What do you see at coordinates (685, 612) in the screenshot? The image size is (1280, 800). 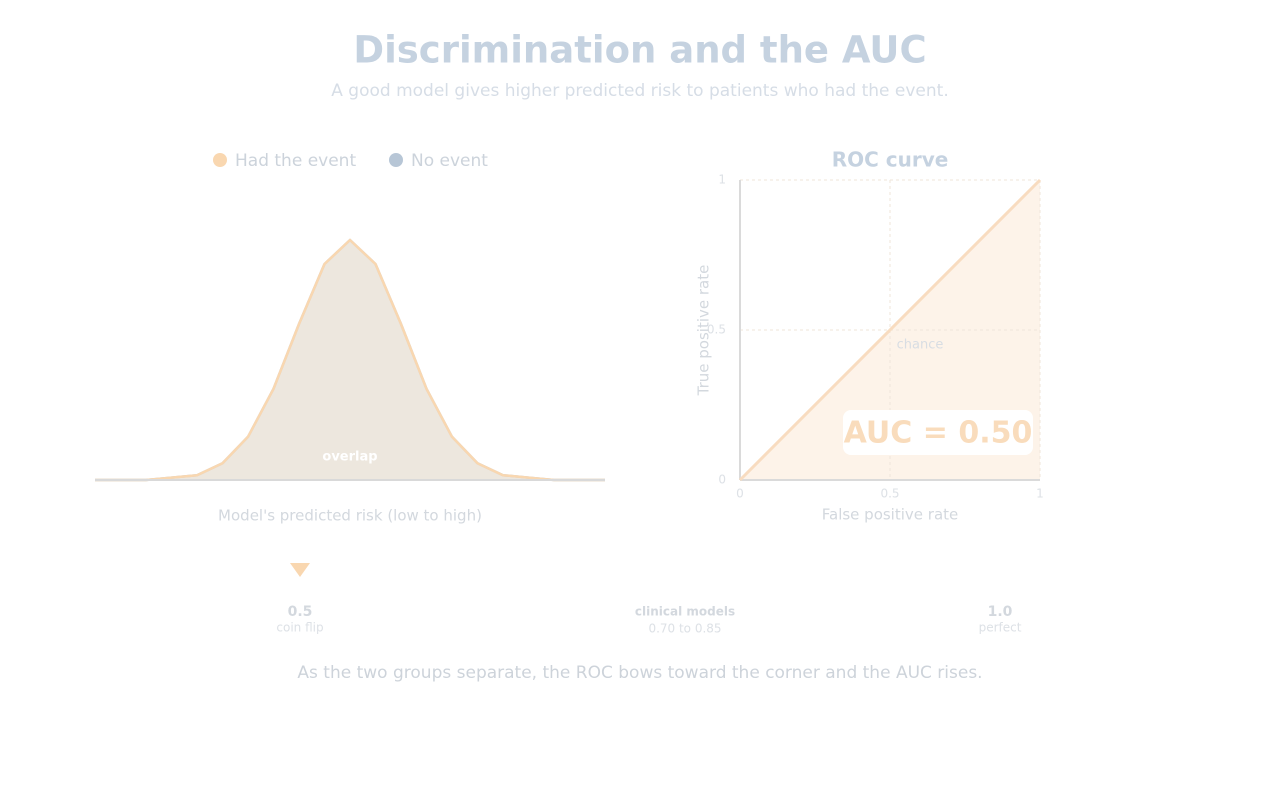 I see `scale-middle-value: clinical models` at bounding box center [685, 612].